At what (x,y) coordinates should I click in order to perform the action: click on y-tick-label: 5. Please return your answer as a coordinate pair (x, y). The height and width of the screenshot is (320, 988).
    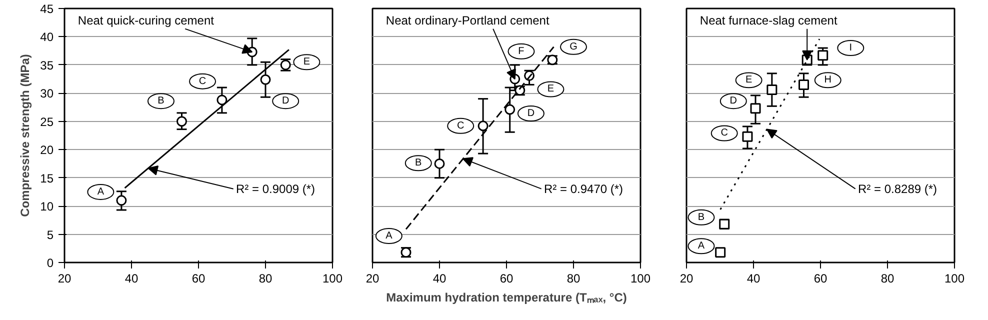
    Looking at the image, I should click on (50, 235).